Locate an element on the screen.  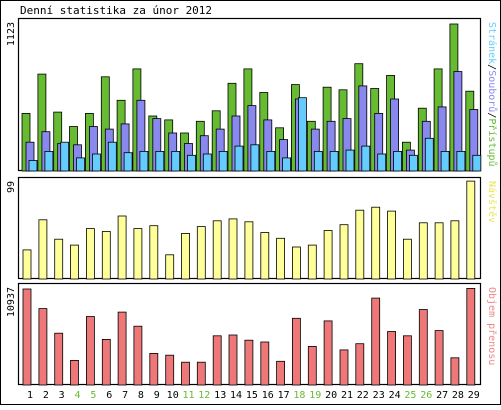
x-tick-label-day-6: 6 is located at coordinates (109, 395).